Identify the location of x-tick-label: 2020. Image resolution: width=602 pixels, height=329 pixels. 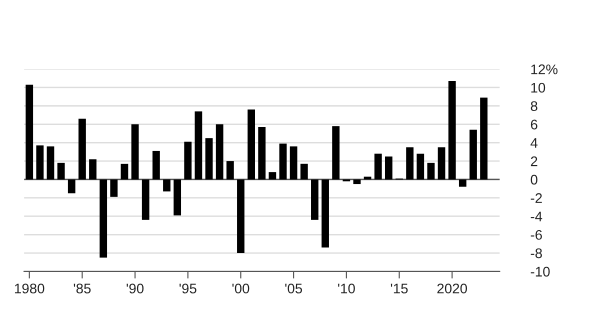
(452, 289).